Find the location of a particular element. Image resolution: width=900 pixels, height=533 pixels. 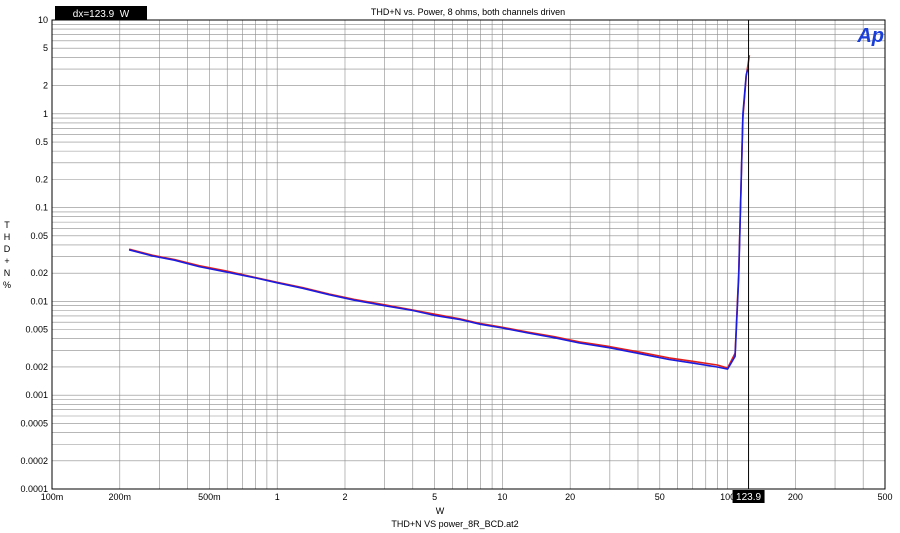

y-axis-label-letter: % is located at coordinates (7, 285).